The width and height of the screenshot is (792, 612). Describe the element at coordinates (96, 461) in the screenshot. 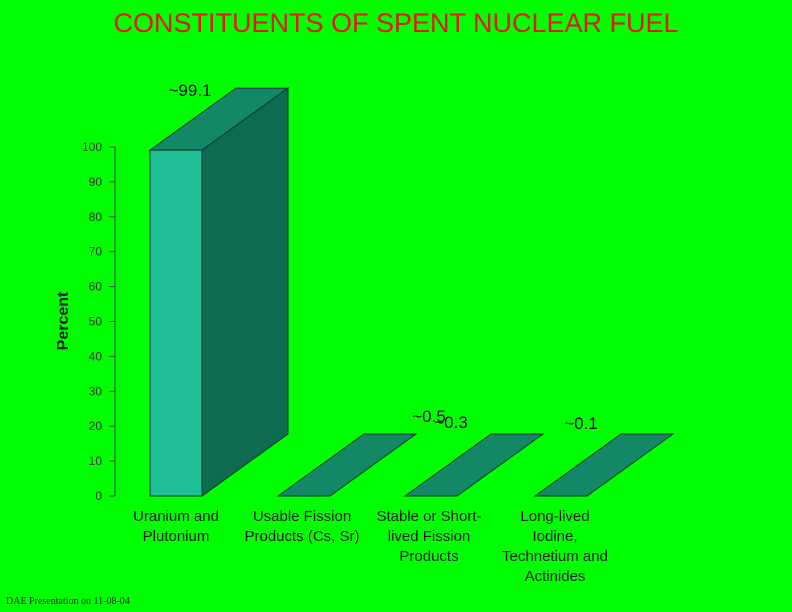

I see `y-tick-label: 10` at that location.